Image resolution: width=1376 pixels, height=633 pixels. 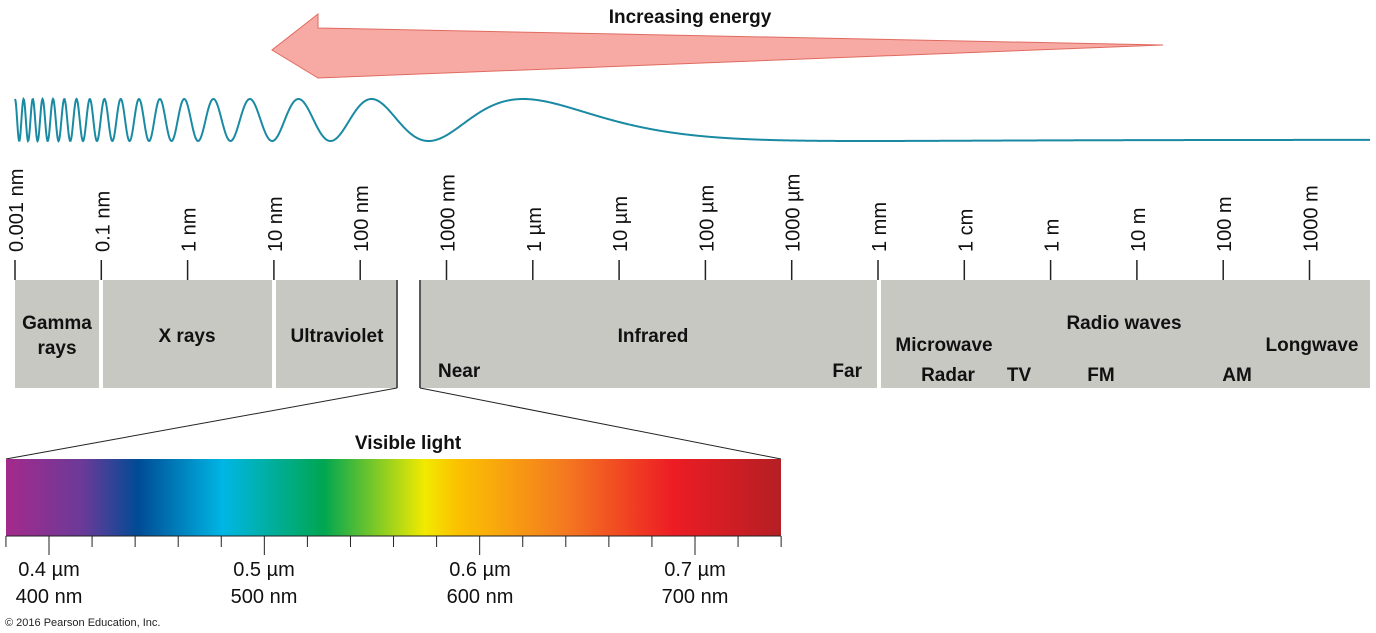 I want to click on label-gamma-line2: rays, so click(x=56, y=348).